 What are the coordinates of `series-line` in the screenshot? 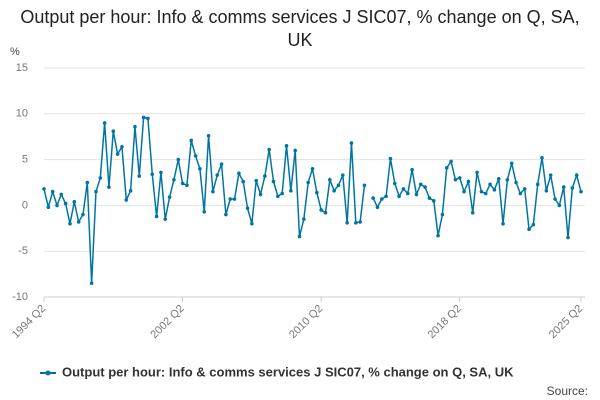 It's located at (477, 197).